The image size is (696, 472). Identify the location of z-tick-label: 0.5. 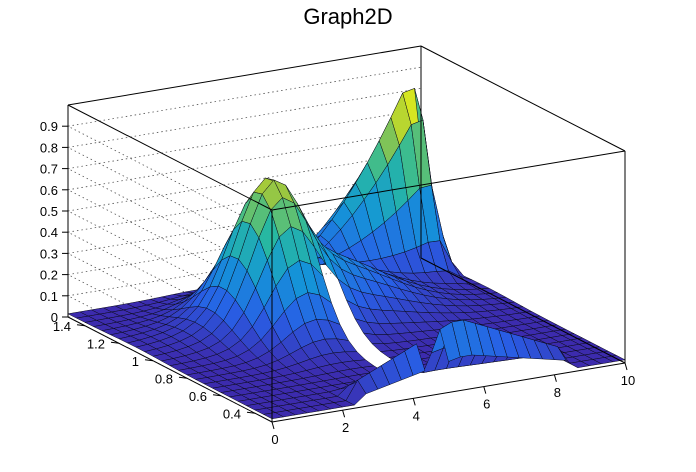
(49, 211).